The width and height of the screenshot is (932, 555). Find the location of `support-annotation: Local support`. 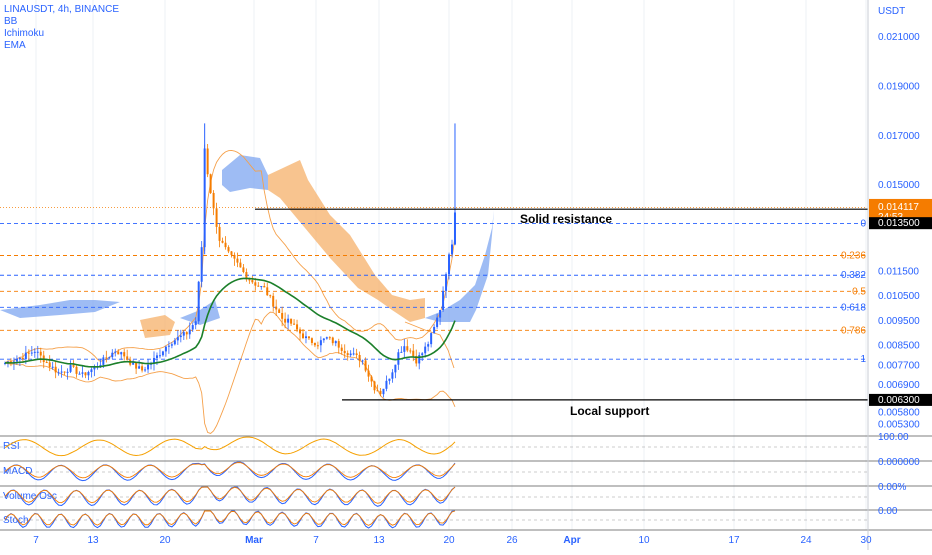

support-annotation: Local support is located at coordinates (609, 411).